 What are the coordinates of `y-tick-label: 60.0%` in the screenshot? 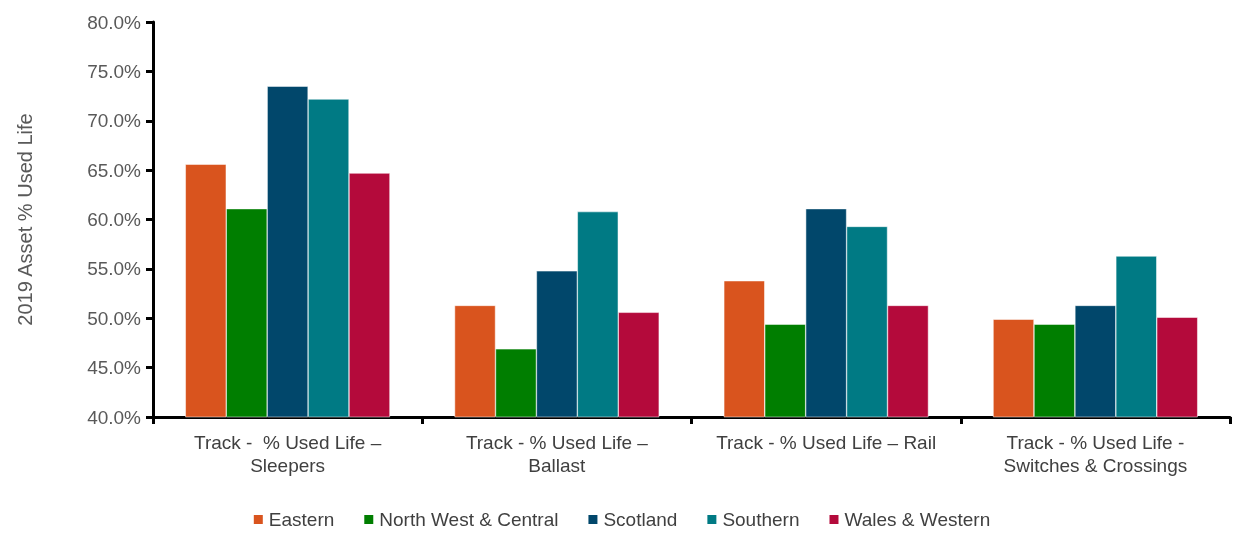 It's located at (114, 219).